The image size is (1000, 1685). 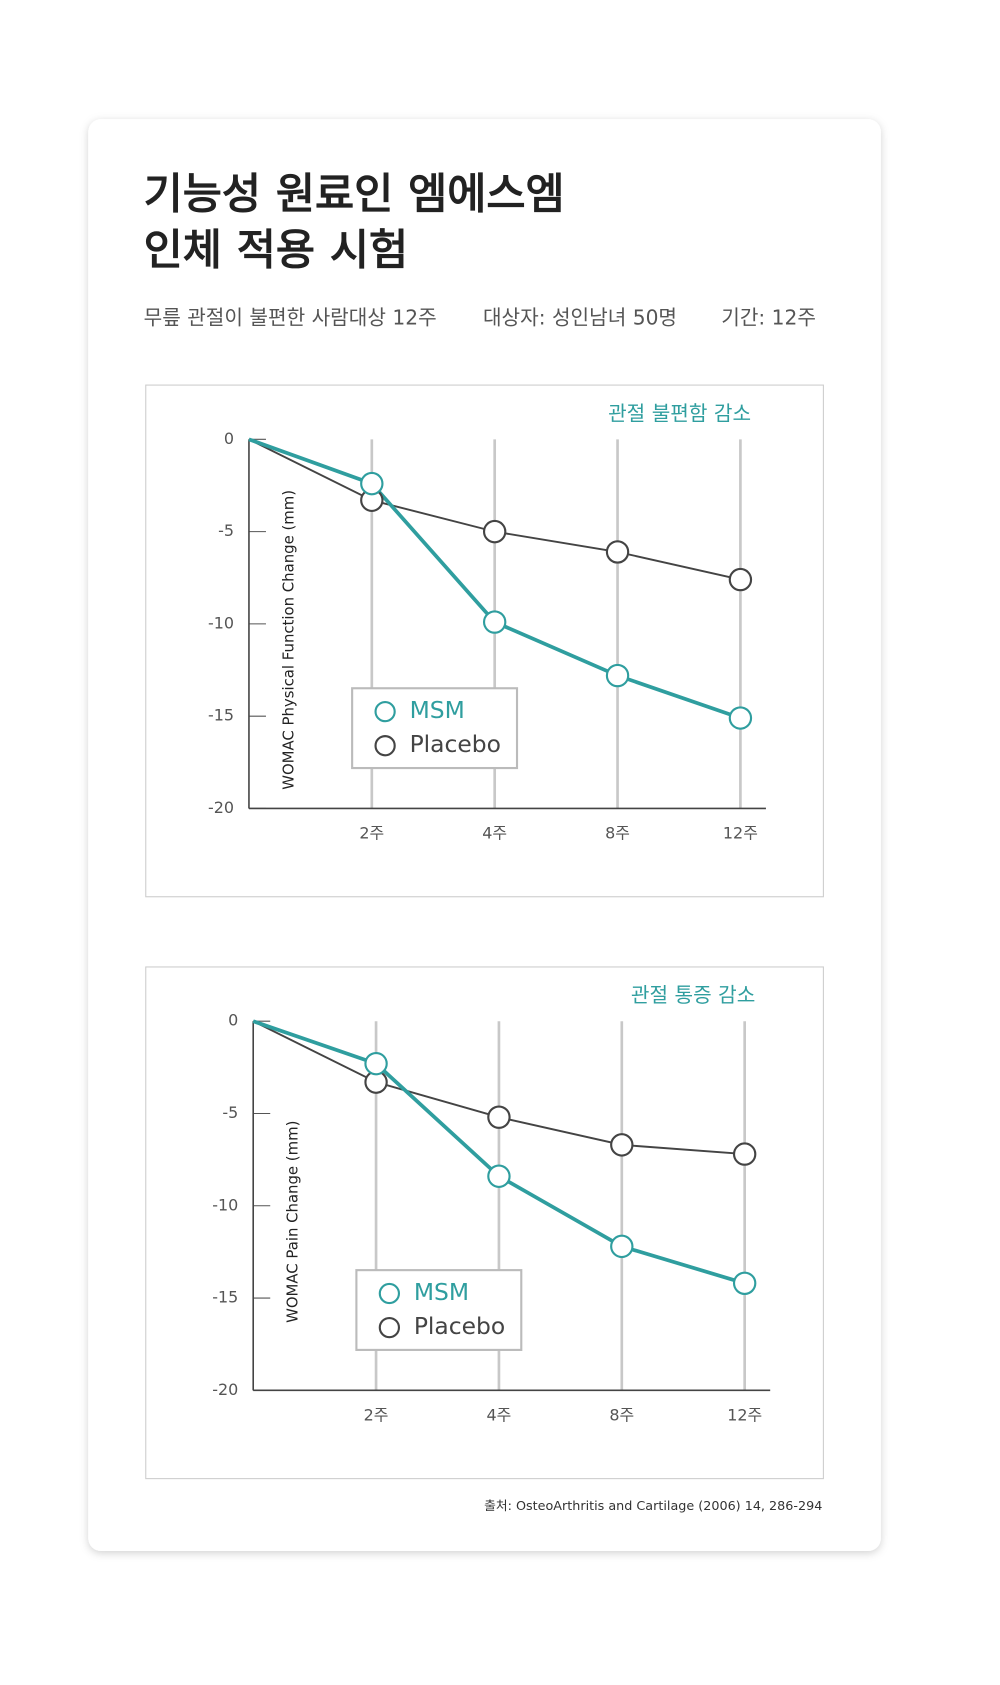 I want to click on info: 대상자: 성인남녀 50명, so click(x=580, y=318).